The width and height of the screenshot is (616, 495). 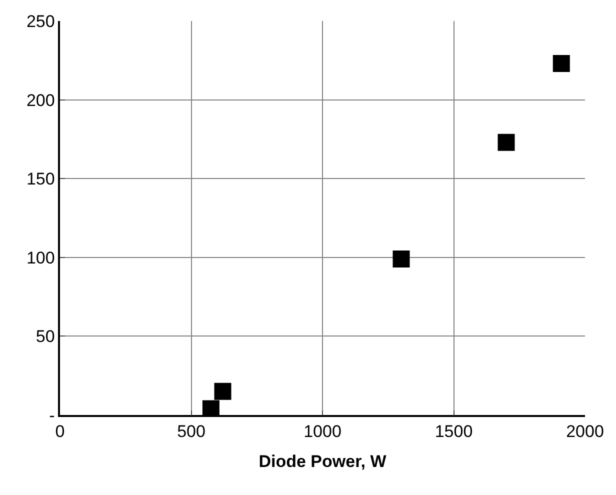 What do you see at coordinates (191, 432) in the screenshot?
I see `x-tick-label: 500` at bounding box center [191, 432].